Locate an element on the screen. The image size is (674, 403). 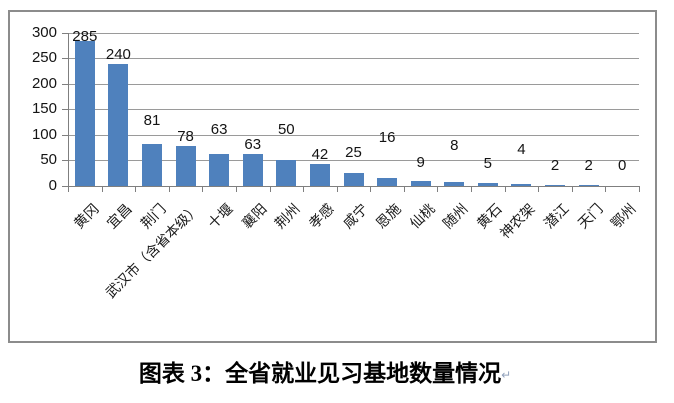
bar-value-label: 81 is located at coordinates (152, 121).